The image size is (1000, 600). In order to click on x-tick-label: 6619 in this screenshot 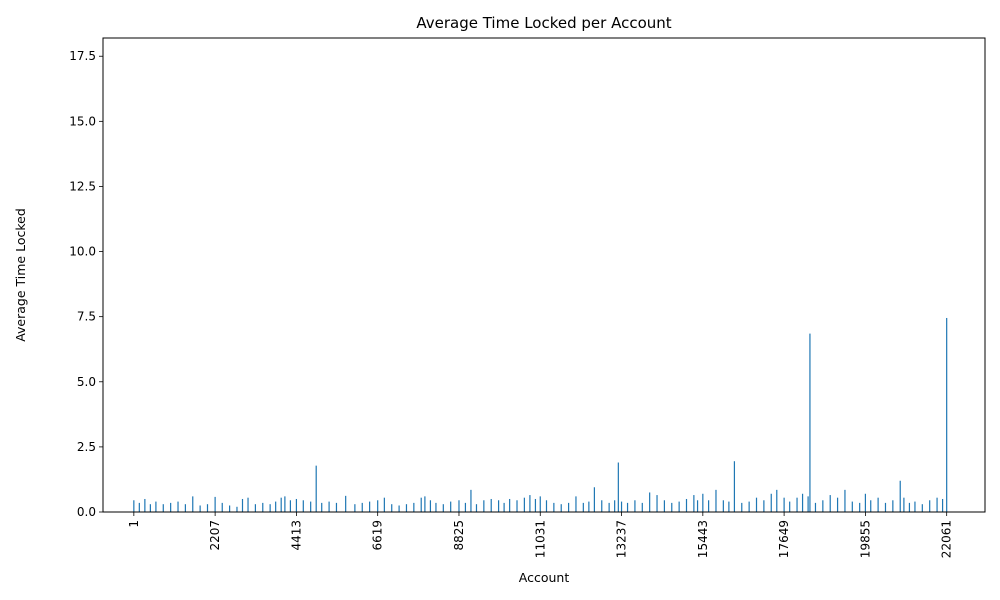, I will do `click(378, 535)`.